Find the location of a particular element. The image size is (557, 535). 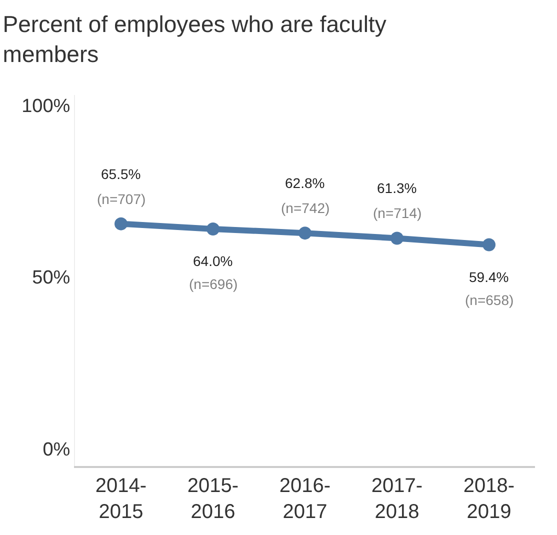

chart-title: Percent of employees who are faculty members is located at coordinates (194, 39).